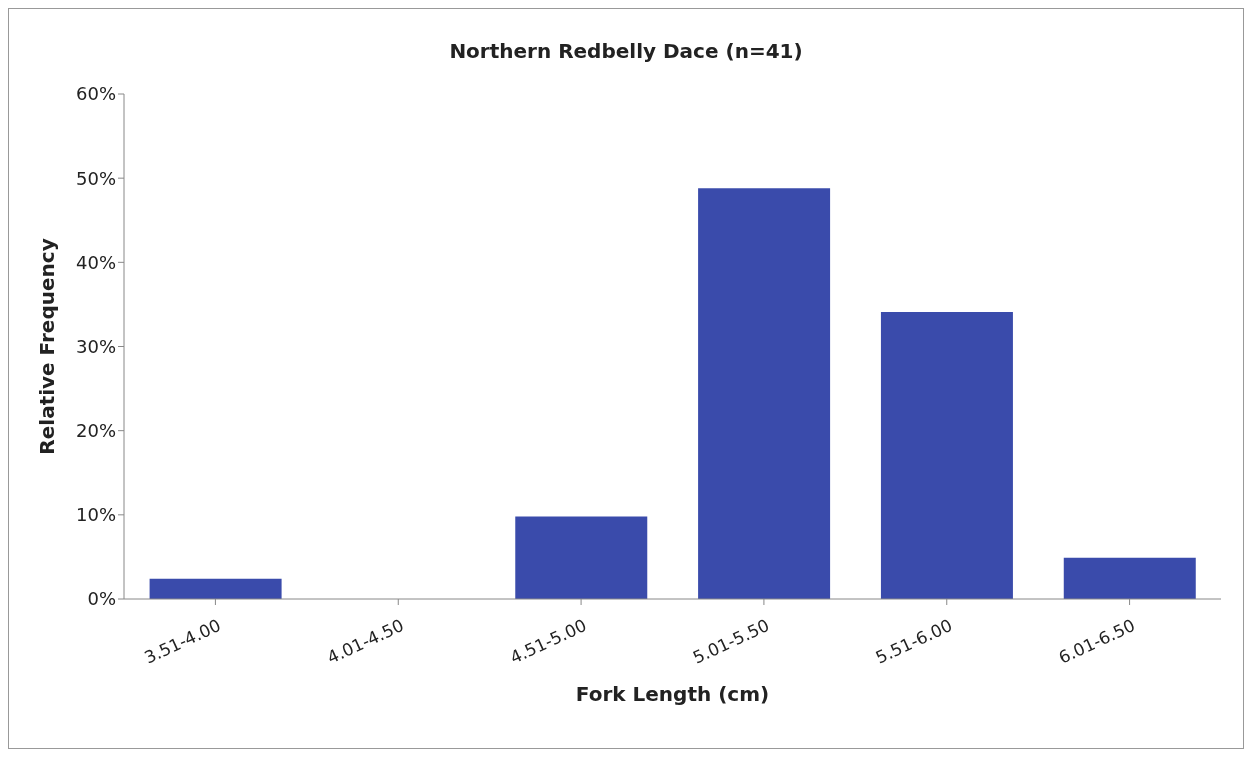  Describe the element at coordinates (626, 51) in the screenshot. I see `chart-title: Northern Redbelly Dace (n=41)` at that location.